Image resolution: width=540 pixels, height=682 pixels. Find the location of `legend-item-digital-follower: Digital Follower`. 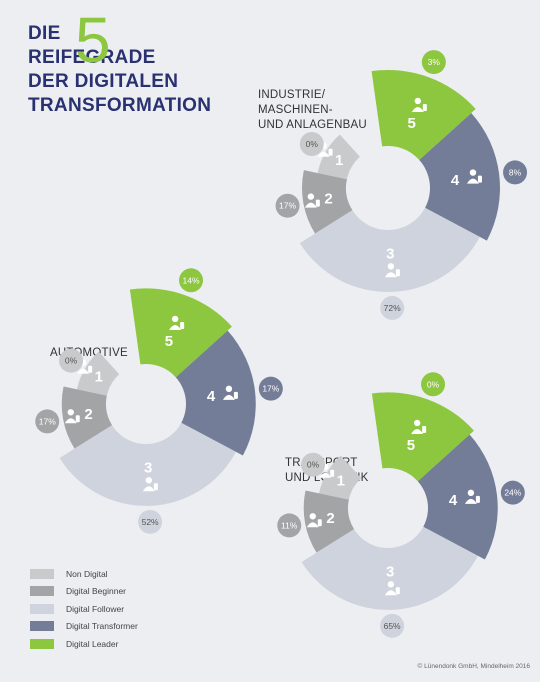

legend-item-digital-follower: Digital Follower is located at coordinates (84, 609).